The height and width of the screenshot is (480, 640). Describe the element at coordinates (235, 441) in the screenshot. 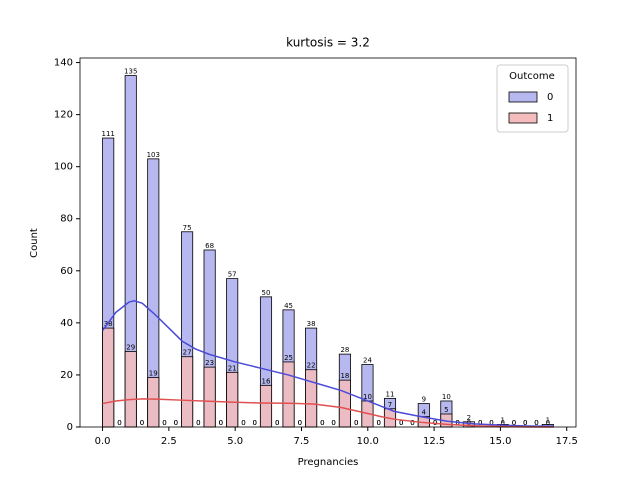

I see `x-tick-label: 5.0` at that location.